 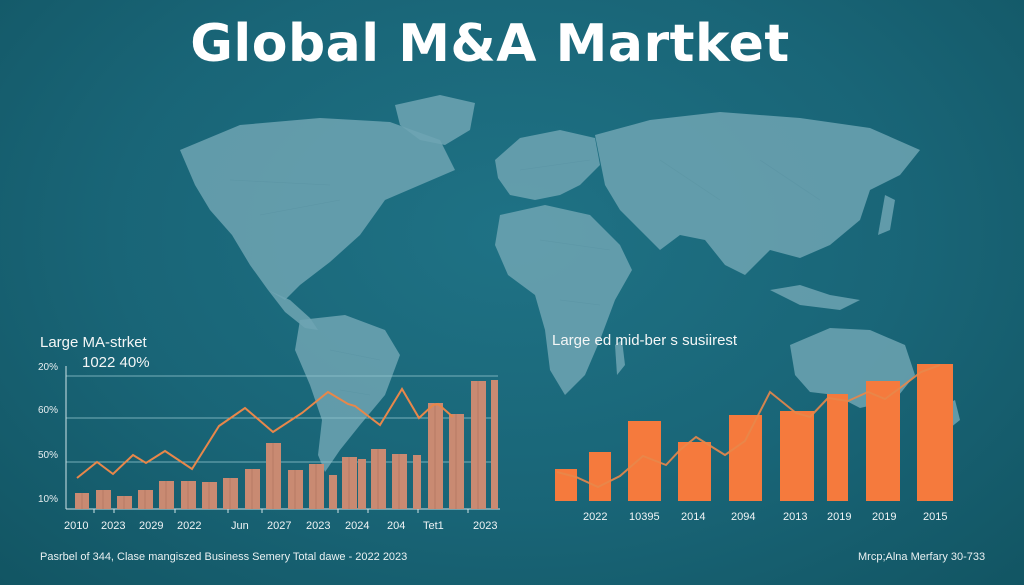 What do you see at coordinates (433, 526) in the screenshot?
I see `x-tick-label: Tet1` at bounding box center [433, 526].